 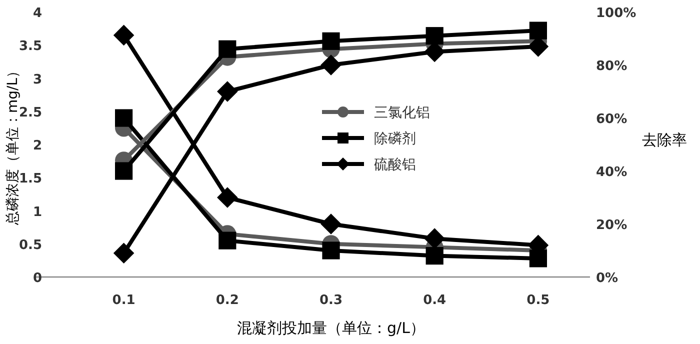 I want to click on y-tick-label: 2, so click(x=37, y=146).